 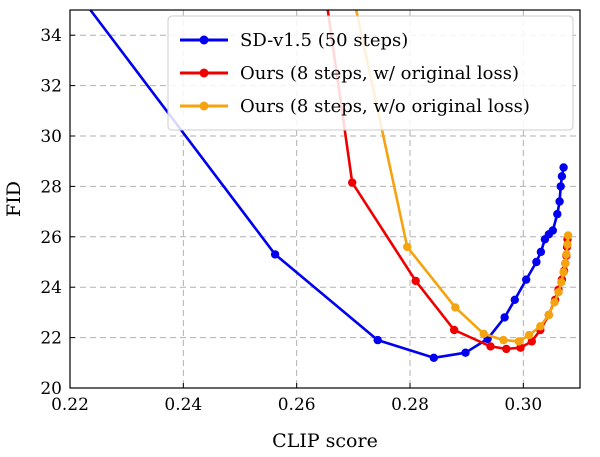 What do you see at coordinates (51, 187) in the screenshot?
I see `y-tick-label: 28` at bounding box center [51, 187].